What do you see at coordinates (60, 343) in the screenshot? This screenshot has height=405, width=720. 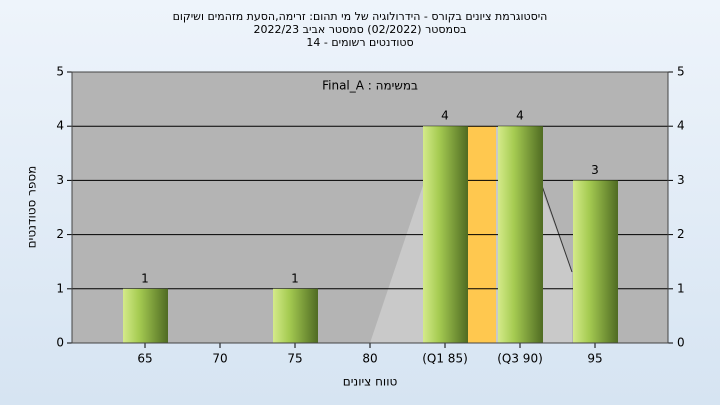 I see `y-tick-label: 0` at bounding box center [60, 343].